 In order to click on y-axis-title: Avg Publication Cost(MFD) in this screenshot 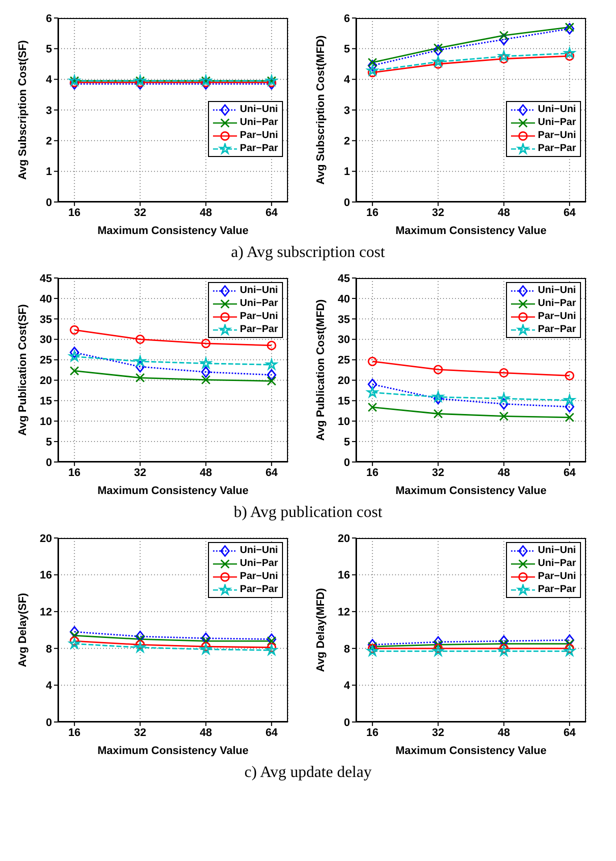, I will do `click(320, 369)`.